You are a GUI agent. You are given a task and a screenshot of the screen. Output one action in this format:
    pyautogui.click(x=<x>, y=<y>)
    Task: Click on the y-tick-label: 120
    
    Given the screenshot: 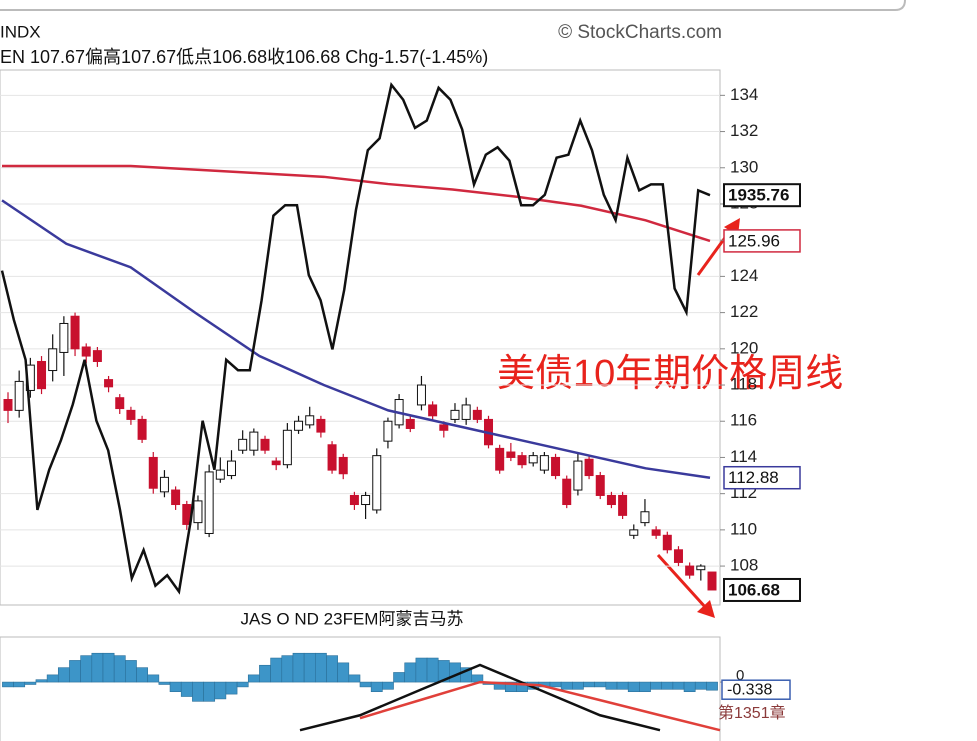 What is the action you would take?
    pyautogui.click(x=744, y=347)
    